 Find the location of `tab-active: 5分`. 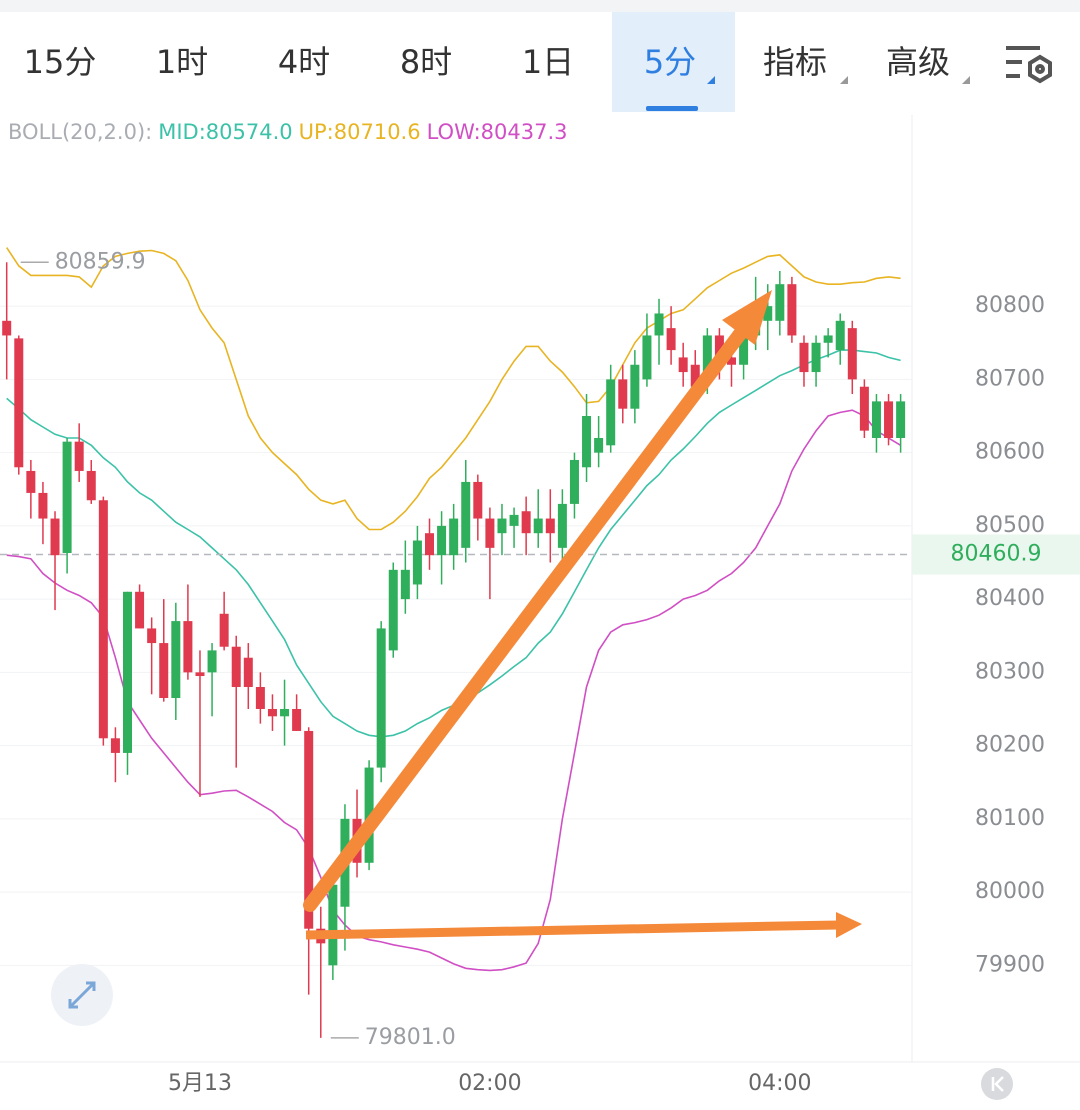

tab-active: 5分 is located at coordinates (670, 62).